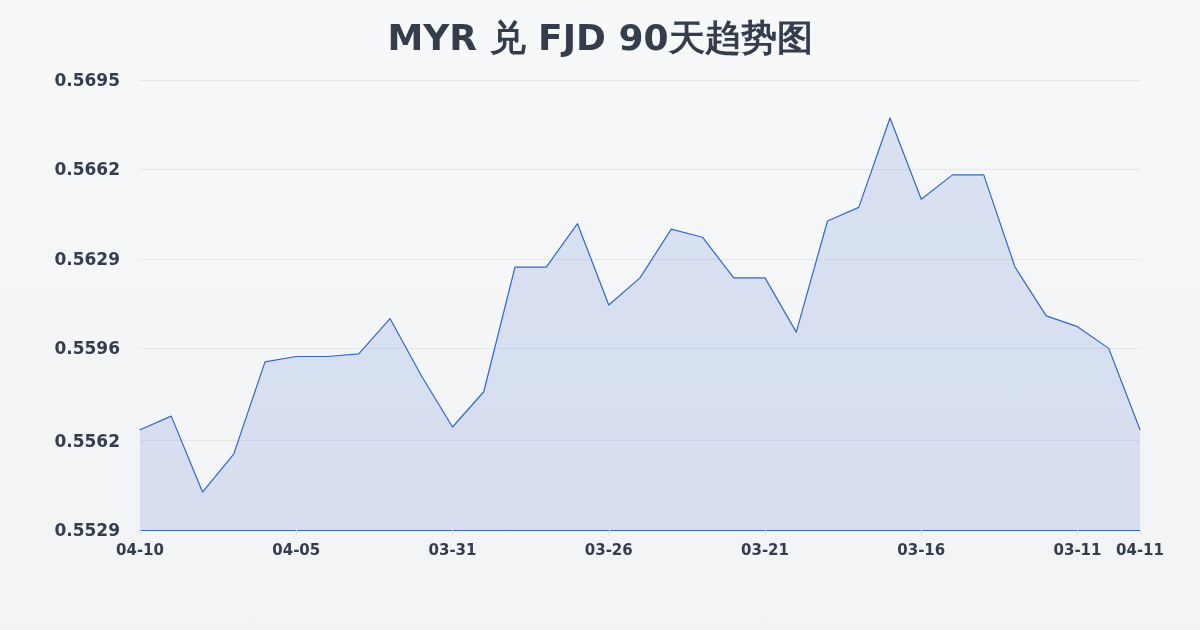 The width and height of the screenshot is (1200, 630). What do you see at coordinates (87, 80) in the screenshot?
I see `y-tick-label: 0.5695` at bounding box center [87, 80].